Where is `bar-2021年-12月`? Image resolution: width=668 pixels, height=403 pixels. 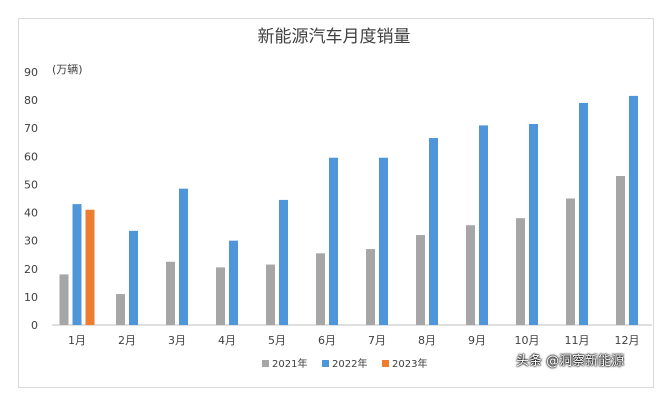 bar-2021年-12月 is located at coordinates (620, 250).